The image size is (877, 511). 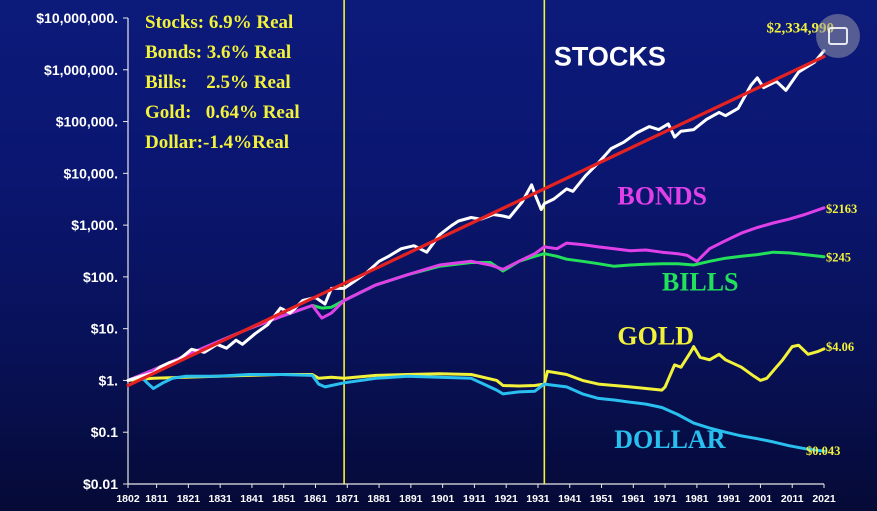 What do you see at coordinates (669, 439) in the screenshot?
I see `dollar-series-name: DOLLAR` at bounding box center [669, 439].